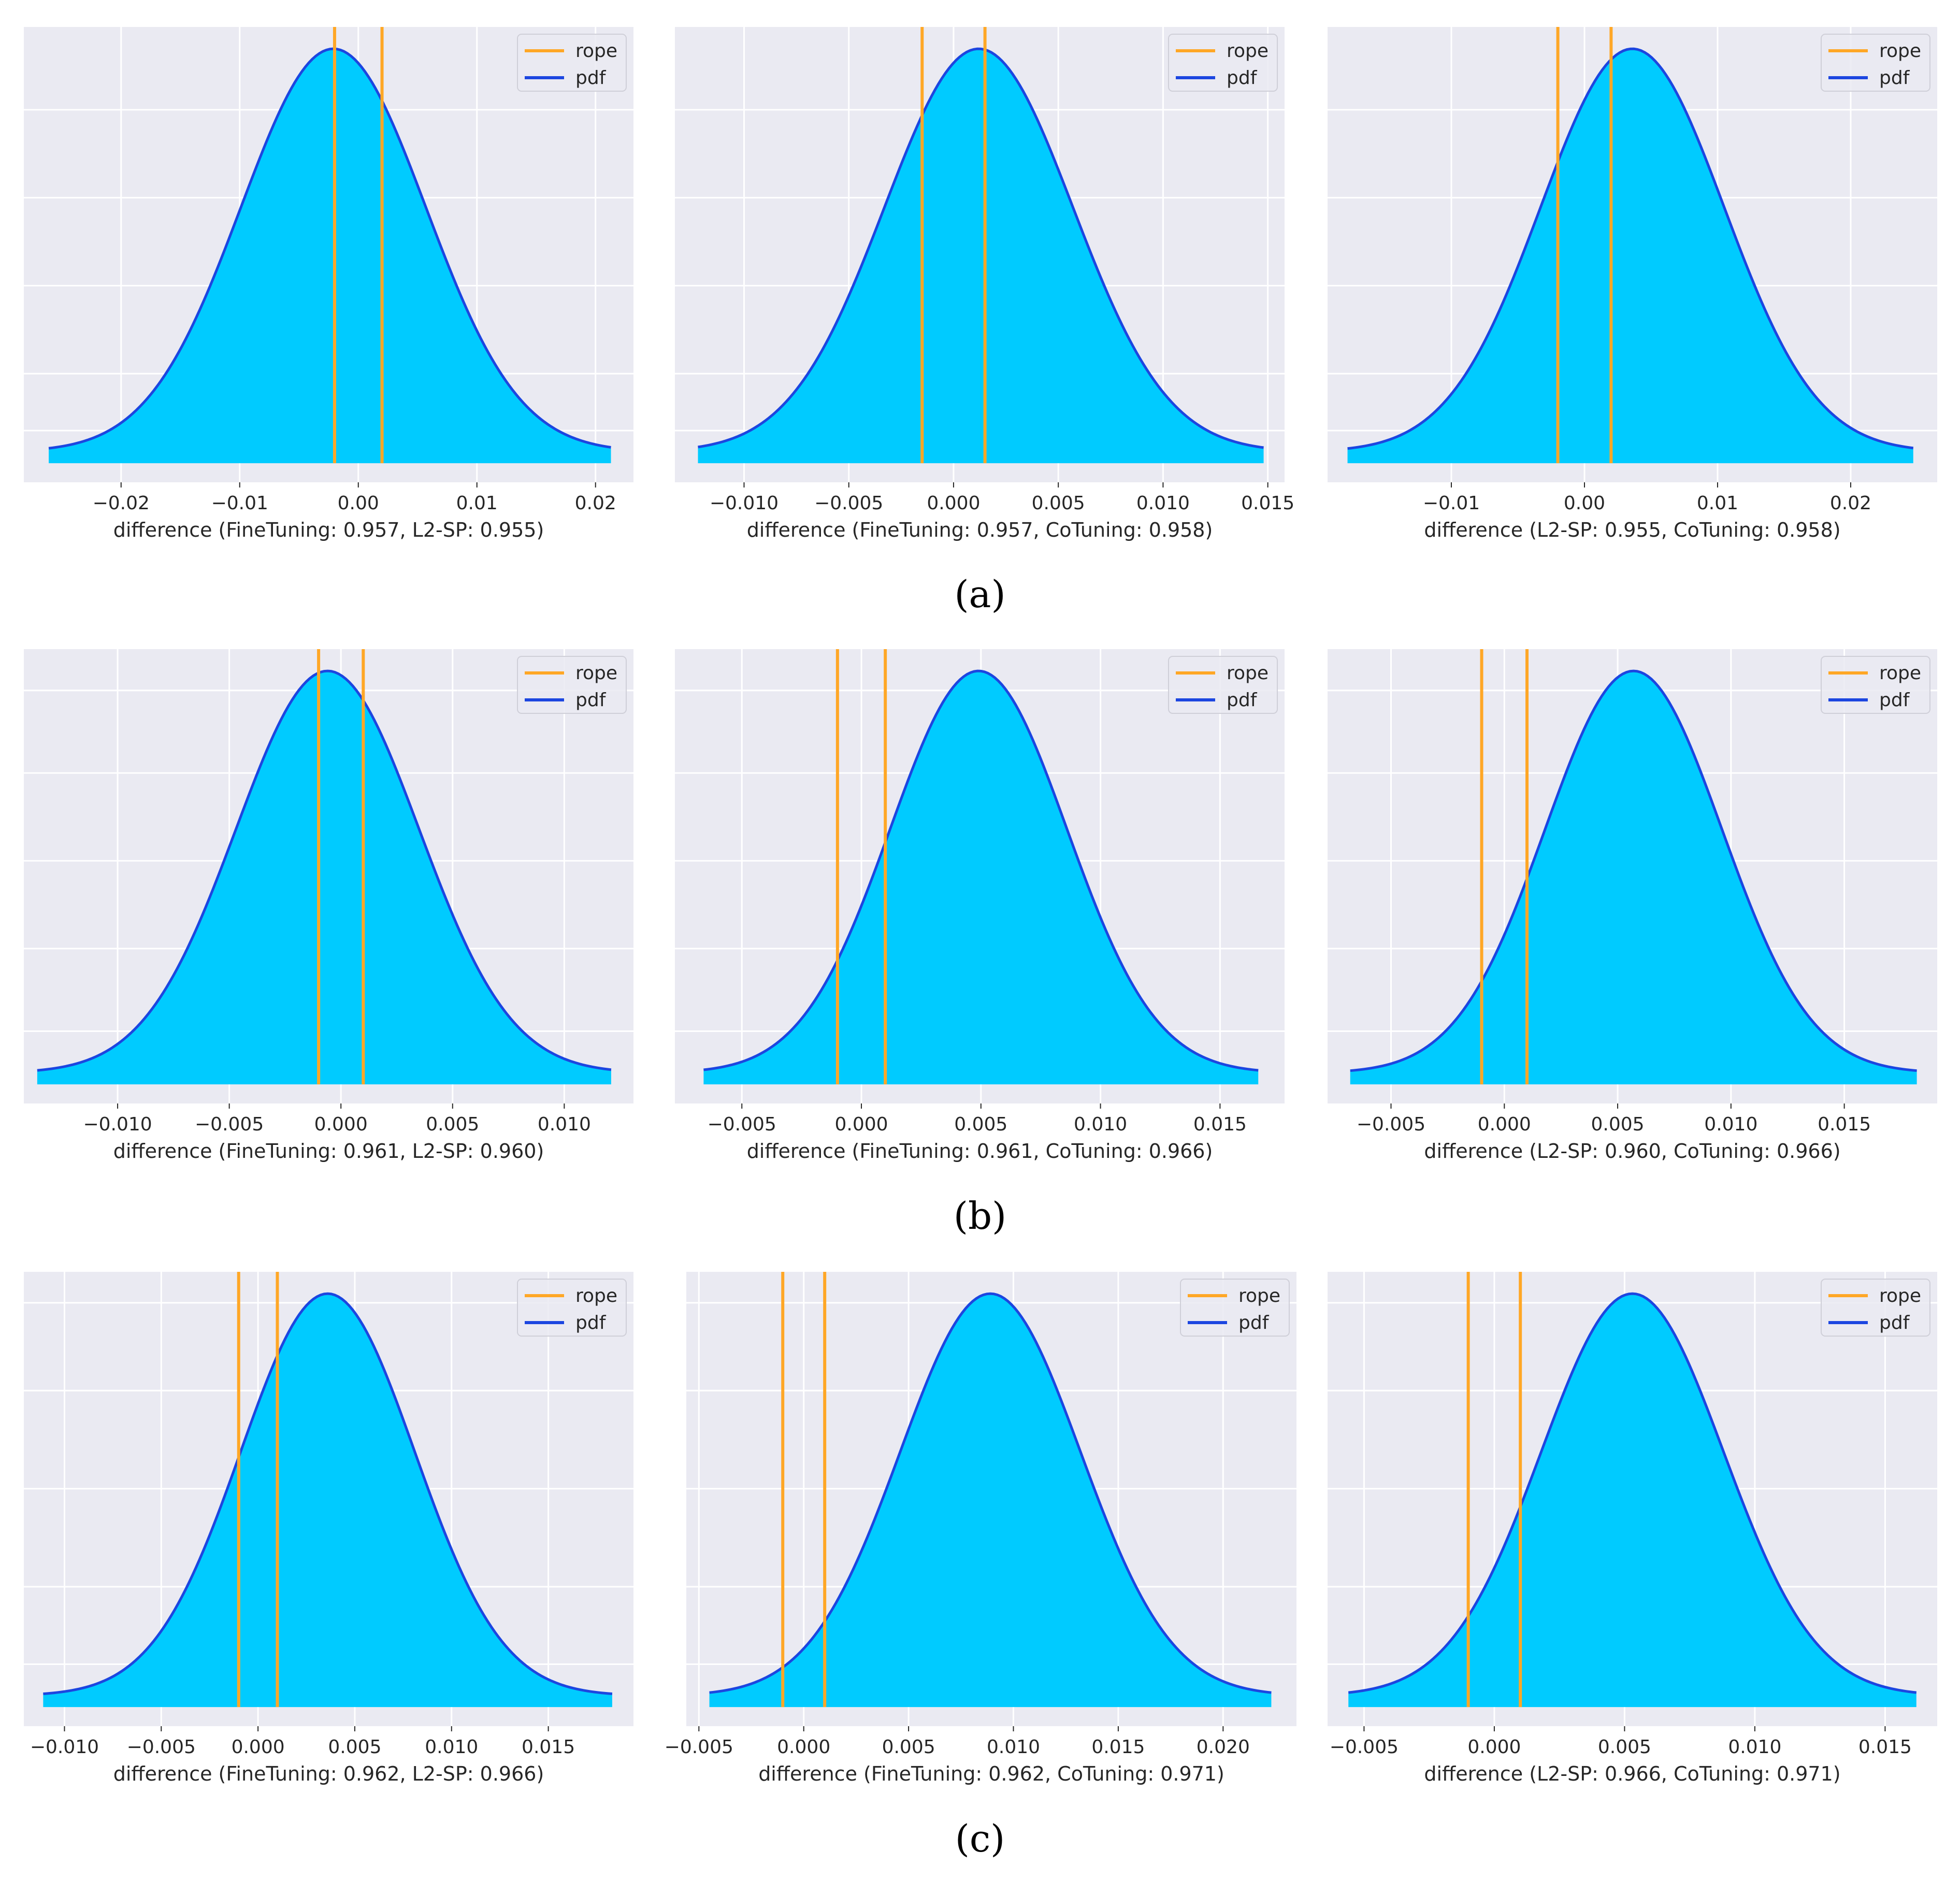  Describe the element at coordinates (980, 1216) in the screenshot. I see `row-label-b: (b)` at that location.